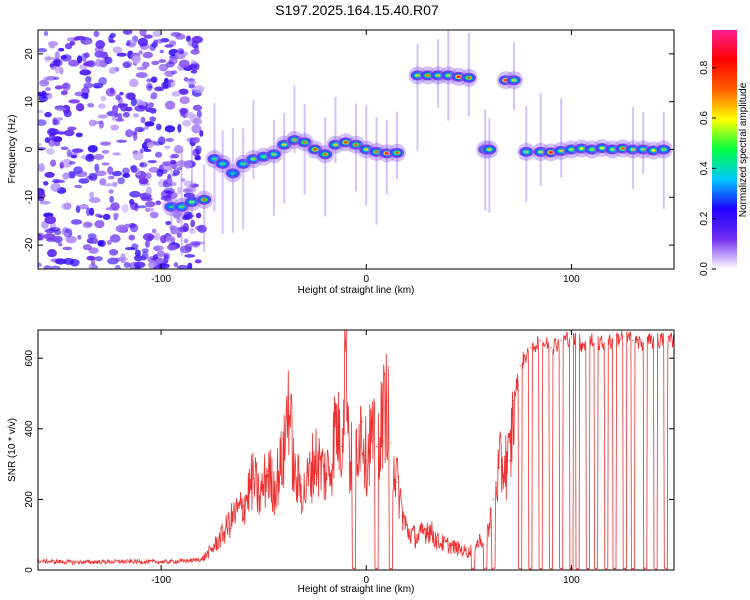 The image size is (750, 600). Describe the element at coordinates (356, 589) in the screenshot. I see `snr-xlabel: Height of straight line (km)` at that location.